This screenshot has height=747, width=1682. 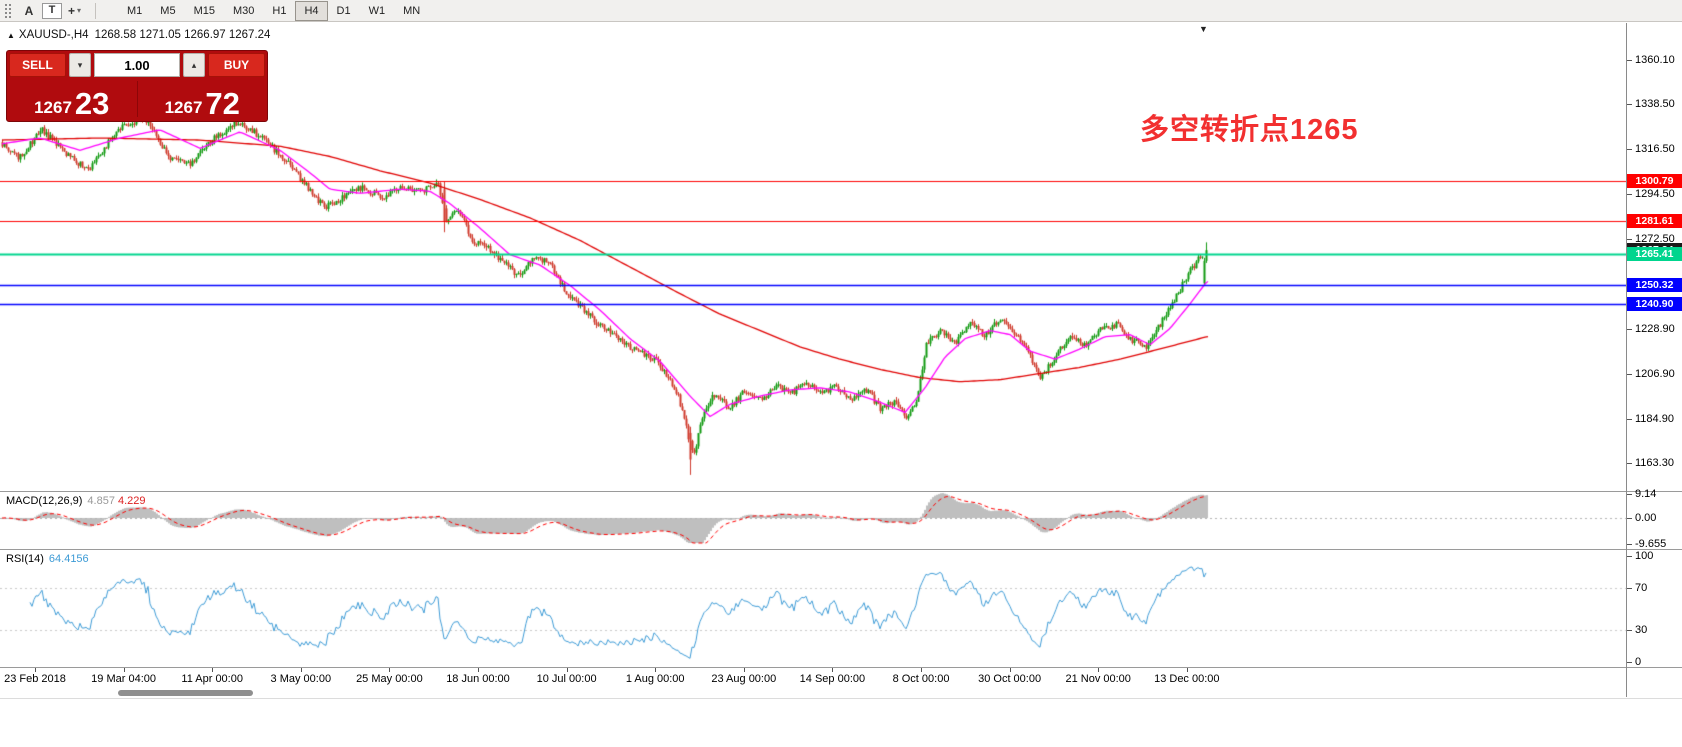 I want to click on time-axis-label: 11 Apr 00:00, so click(x=212, y=679).